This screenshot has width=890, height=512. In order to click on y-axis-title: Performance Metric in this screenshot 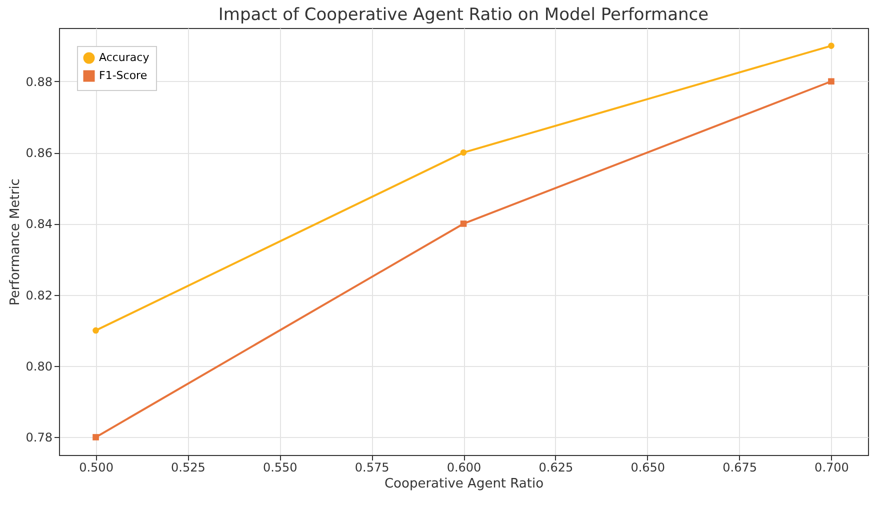, I will do `click(15, 242)`.